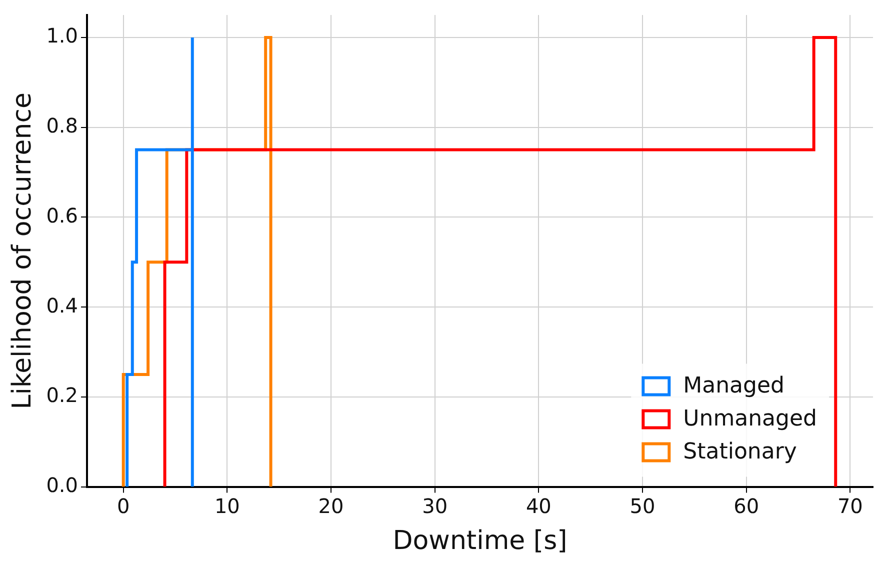 The image size is (876, 566). Describe the element at coordinates (62, 395) in the screenshot. I see `y-tick-label: 0.2` at that location.